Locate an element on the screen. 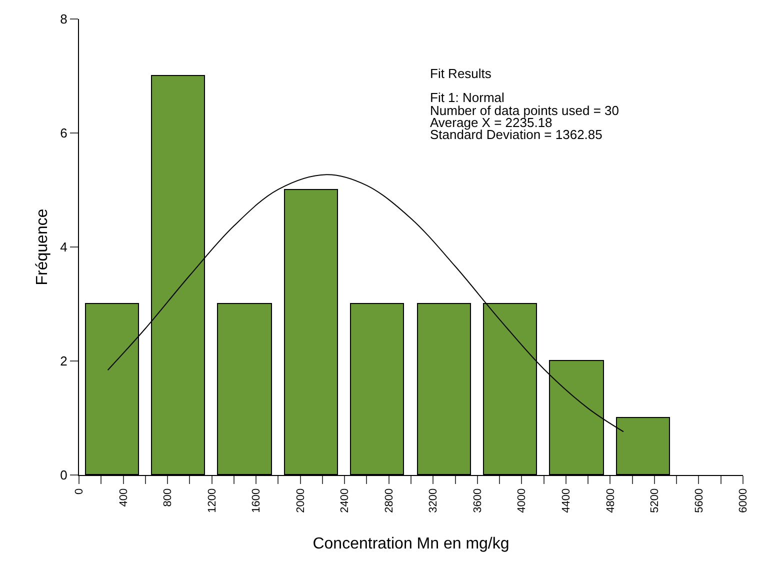  x-tick-label: 400 is located at coordinates (124, 497).